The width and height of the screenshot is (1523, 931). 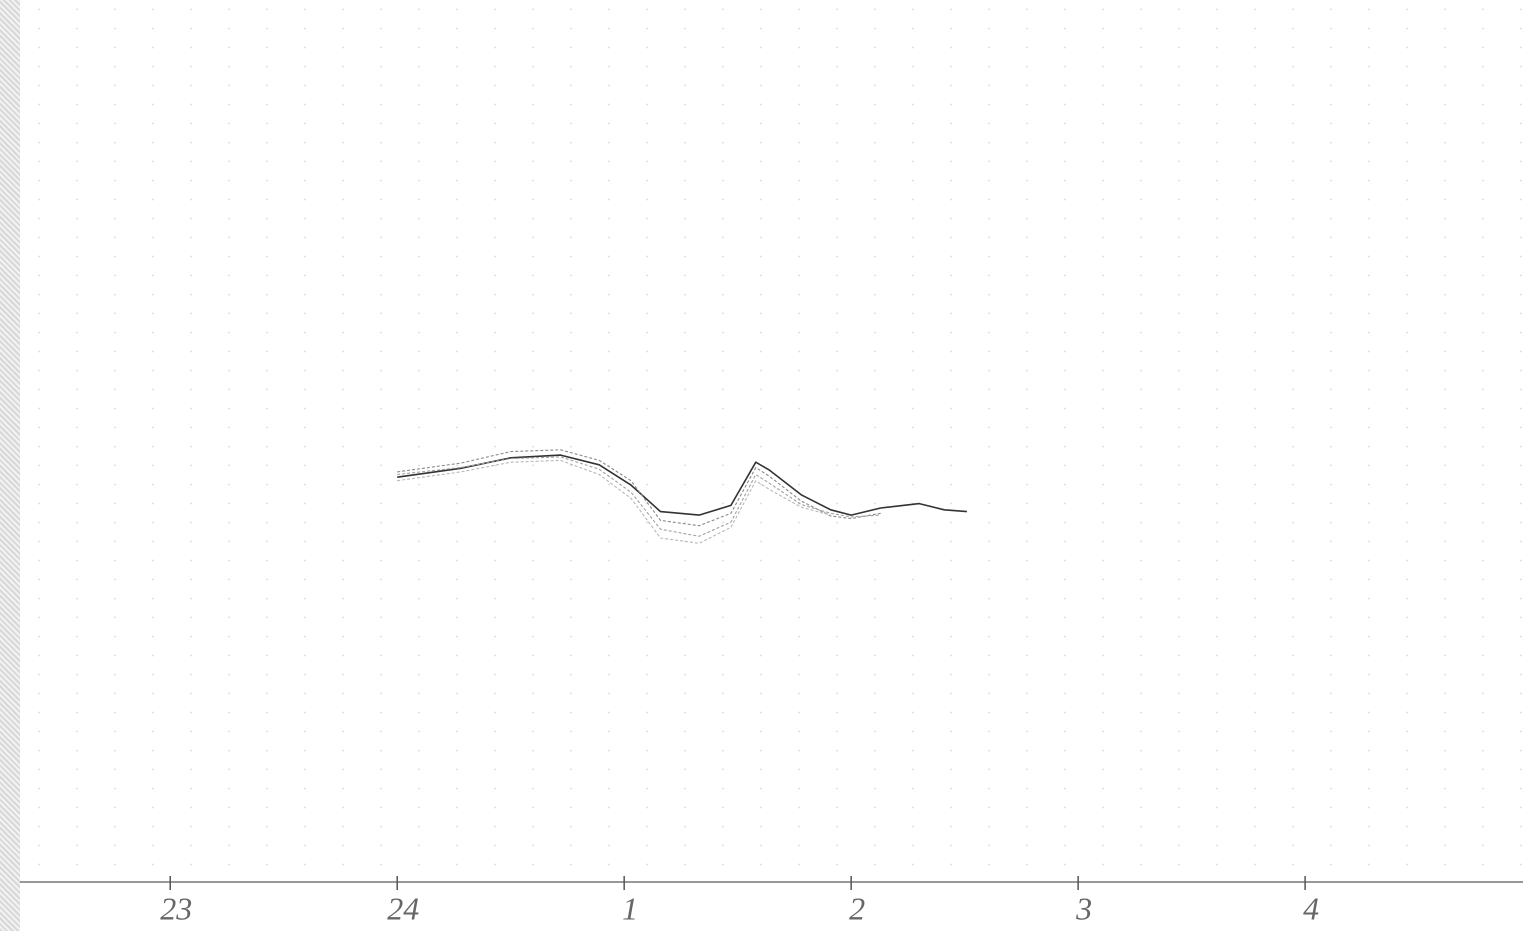 What do you see at coordinates (630, 908) in the screenshot?
I see `x-tick-label: 1` at bounding box center [630, 908].